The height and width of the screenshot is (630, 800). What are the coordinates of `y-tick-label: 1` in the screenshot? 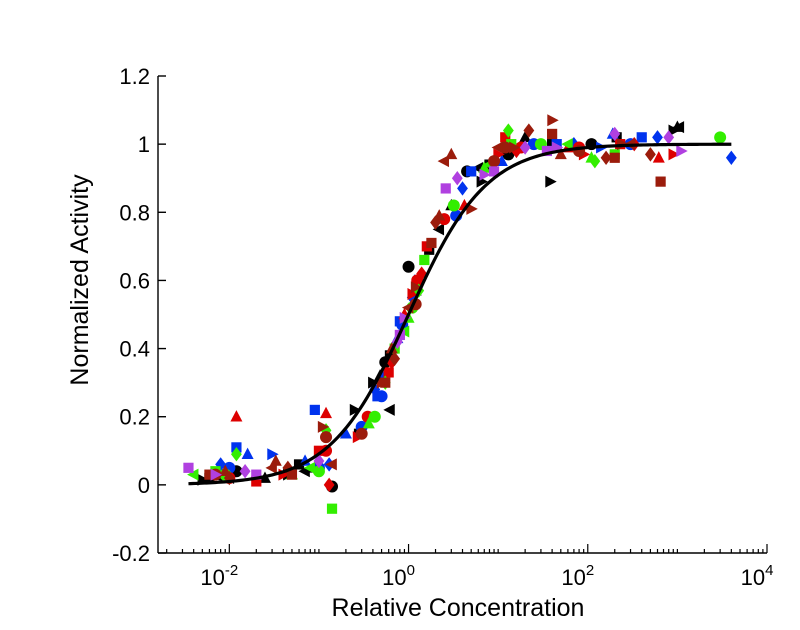 It's located at (144, 144).